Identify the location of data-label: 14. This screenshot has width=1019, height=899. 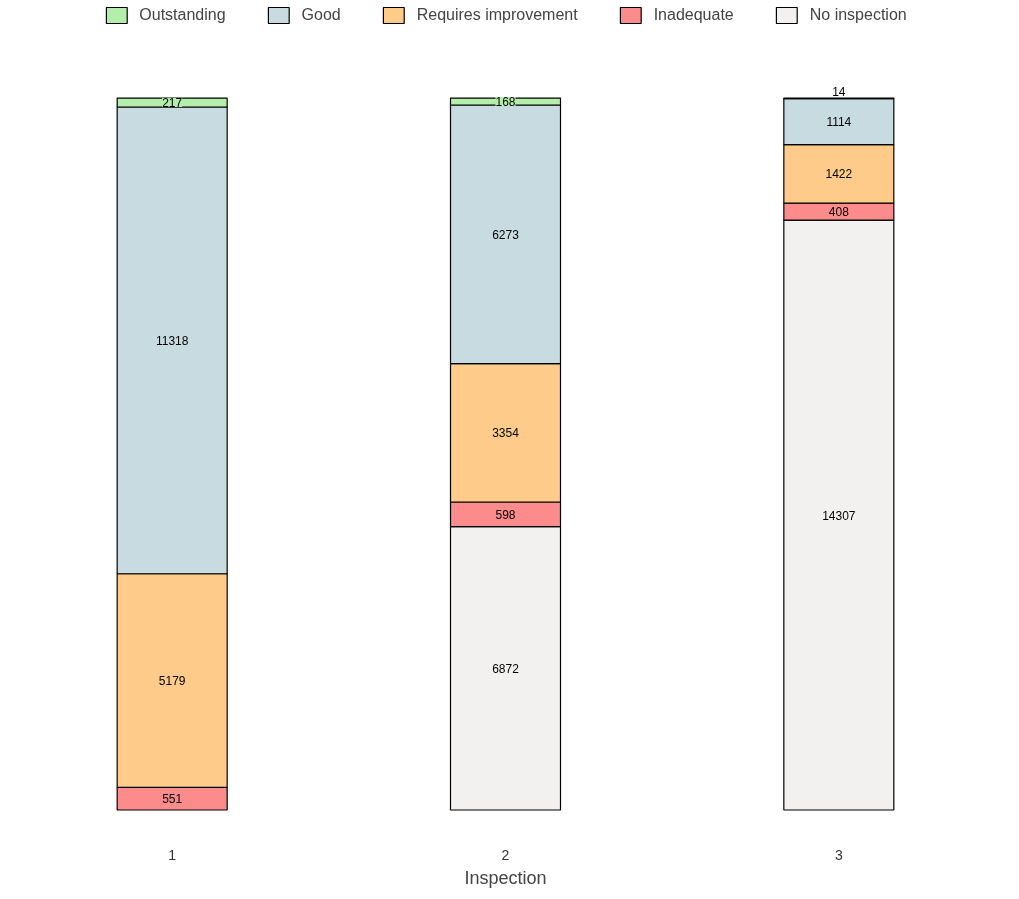
(839, 92).